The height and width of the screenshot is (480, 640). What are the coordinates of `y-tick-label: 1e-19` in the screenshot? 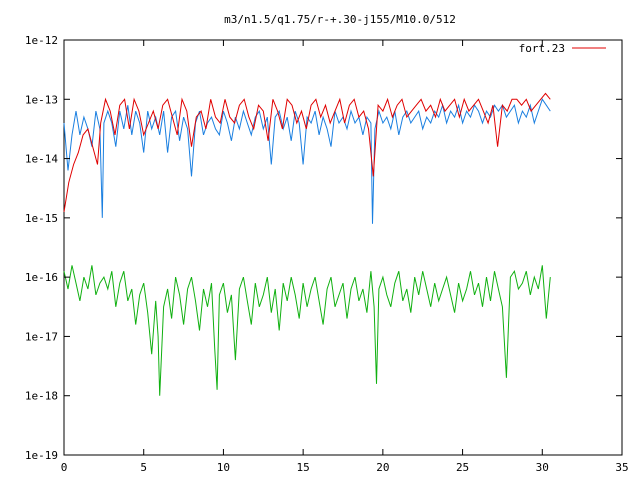 It's located at (41, 455).